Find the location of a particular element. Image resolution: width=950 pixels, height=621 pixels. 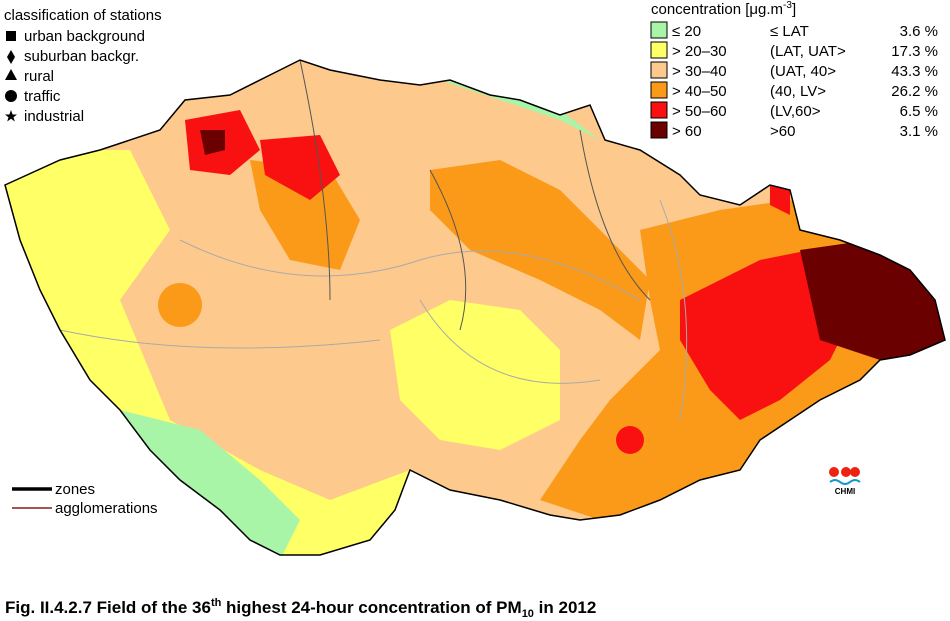

class-share: 6.5 % is located at coordinates (919, 111).